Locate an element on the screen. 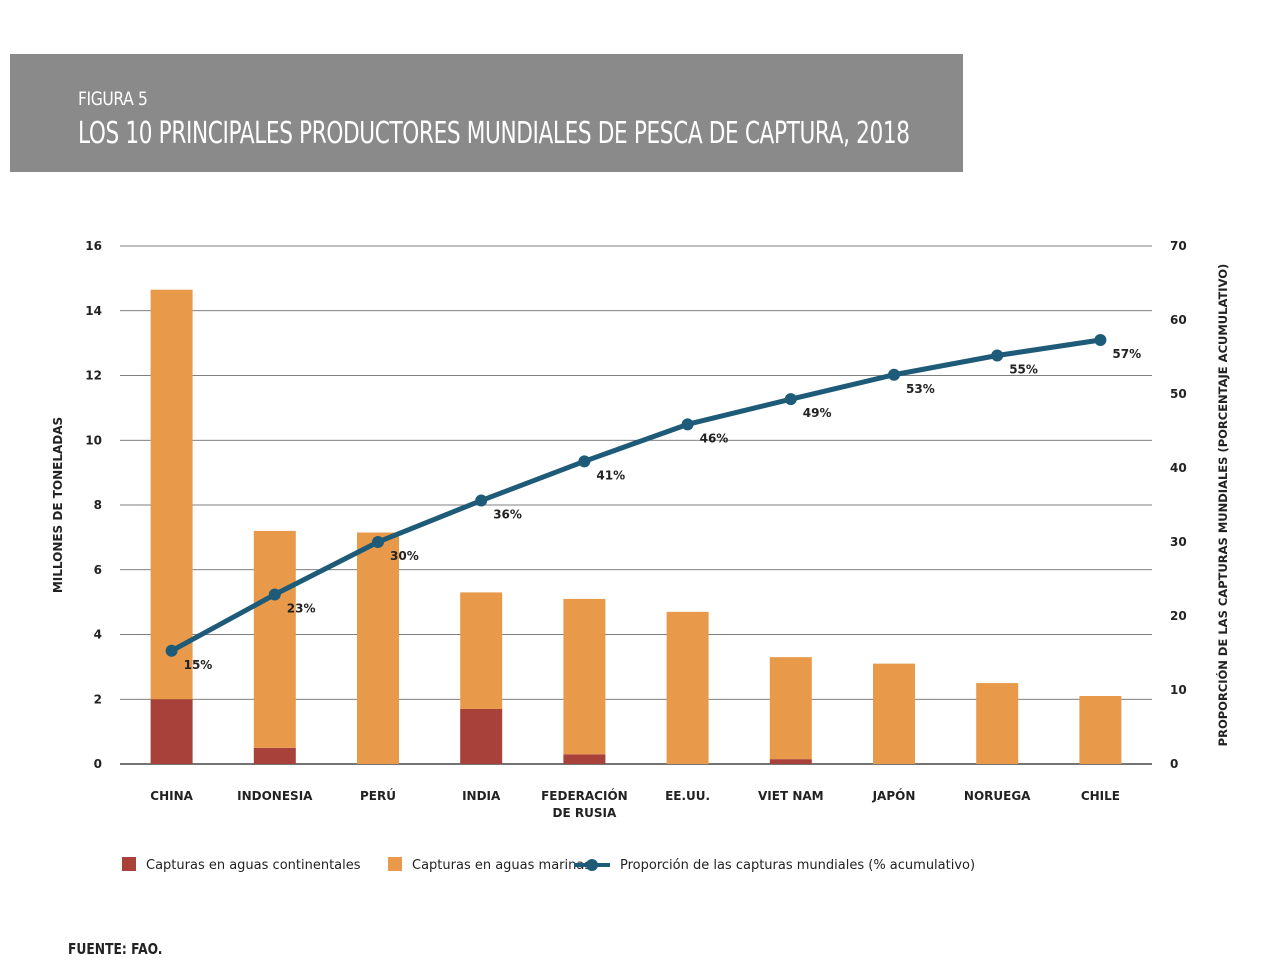  source-note: FUENTE: FAO. is located at coordinates (115, 949).